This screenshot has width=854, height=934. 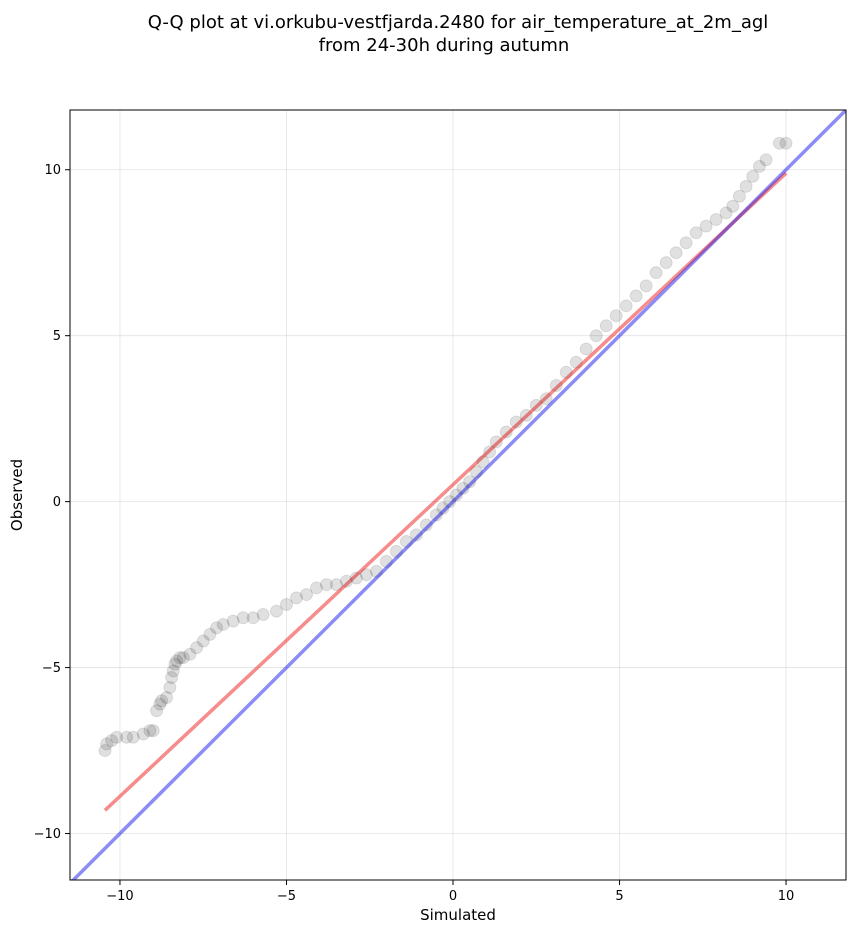 I want to click on x-tick-label: −10, so click(x=119, y=896).